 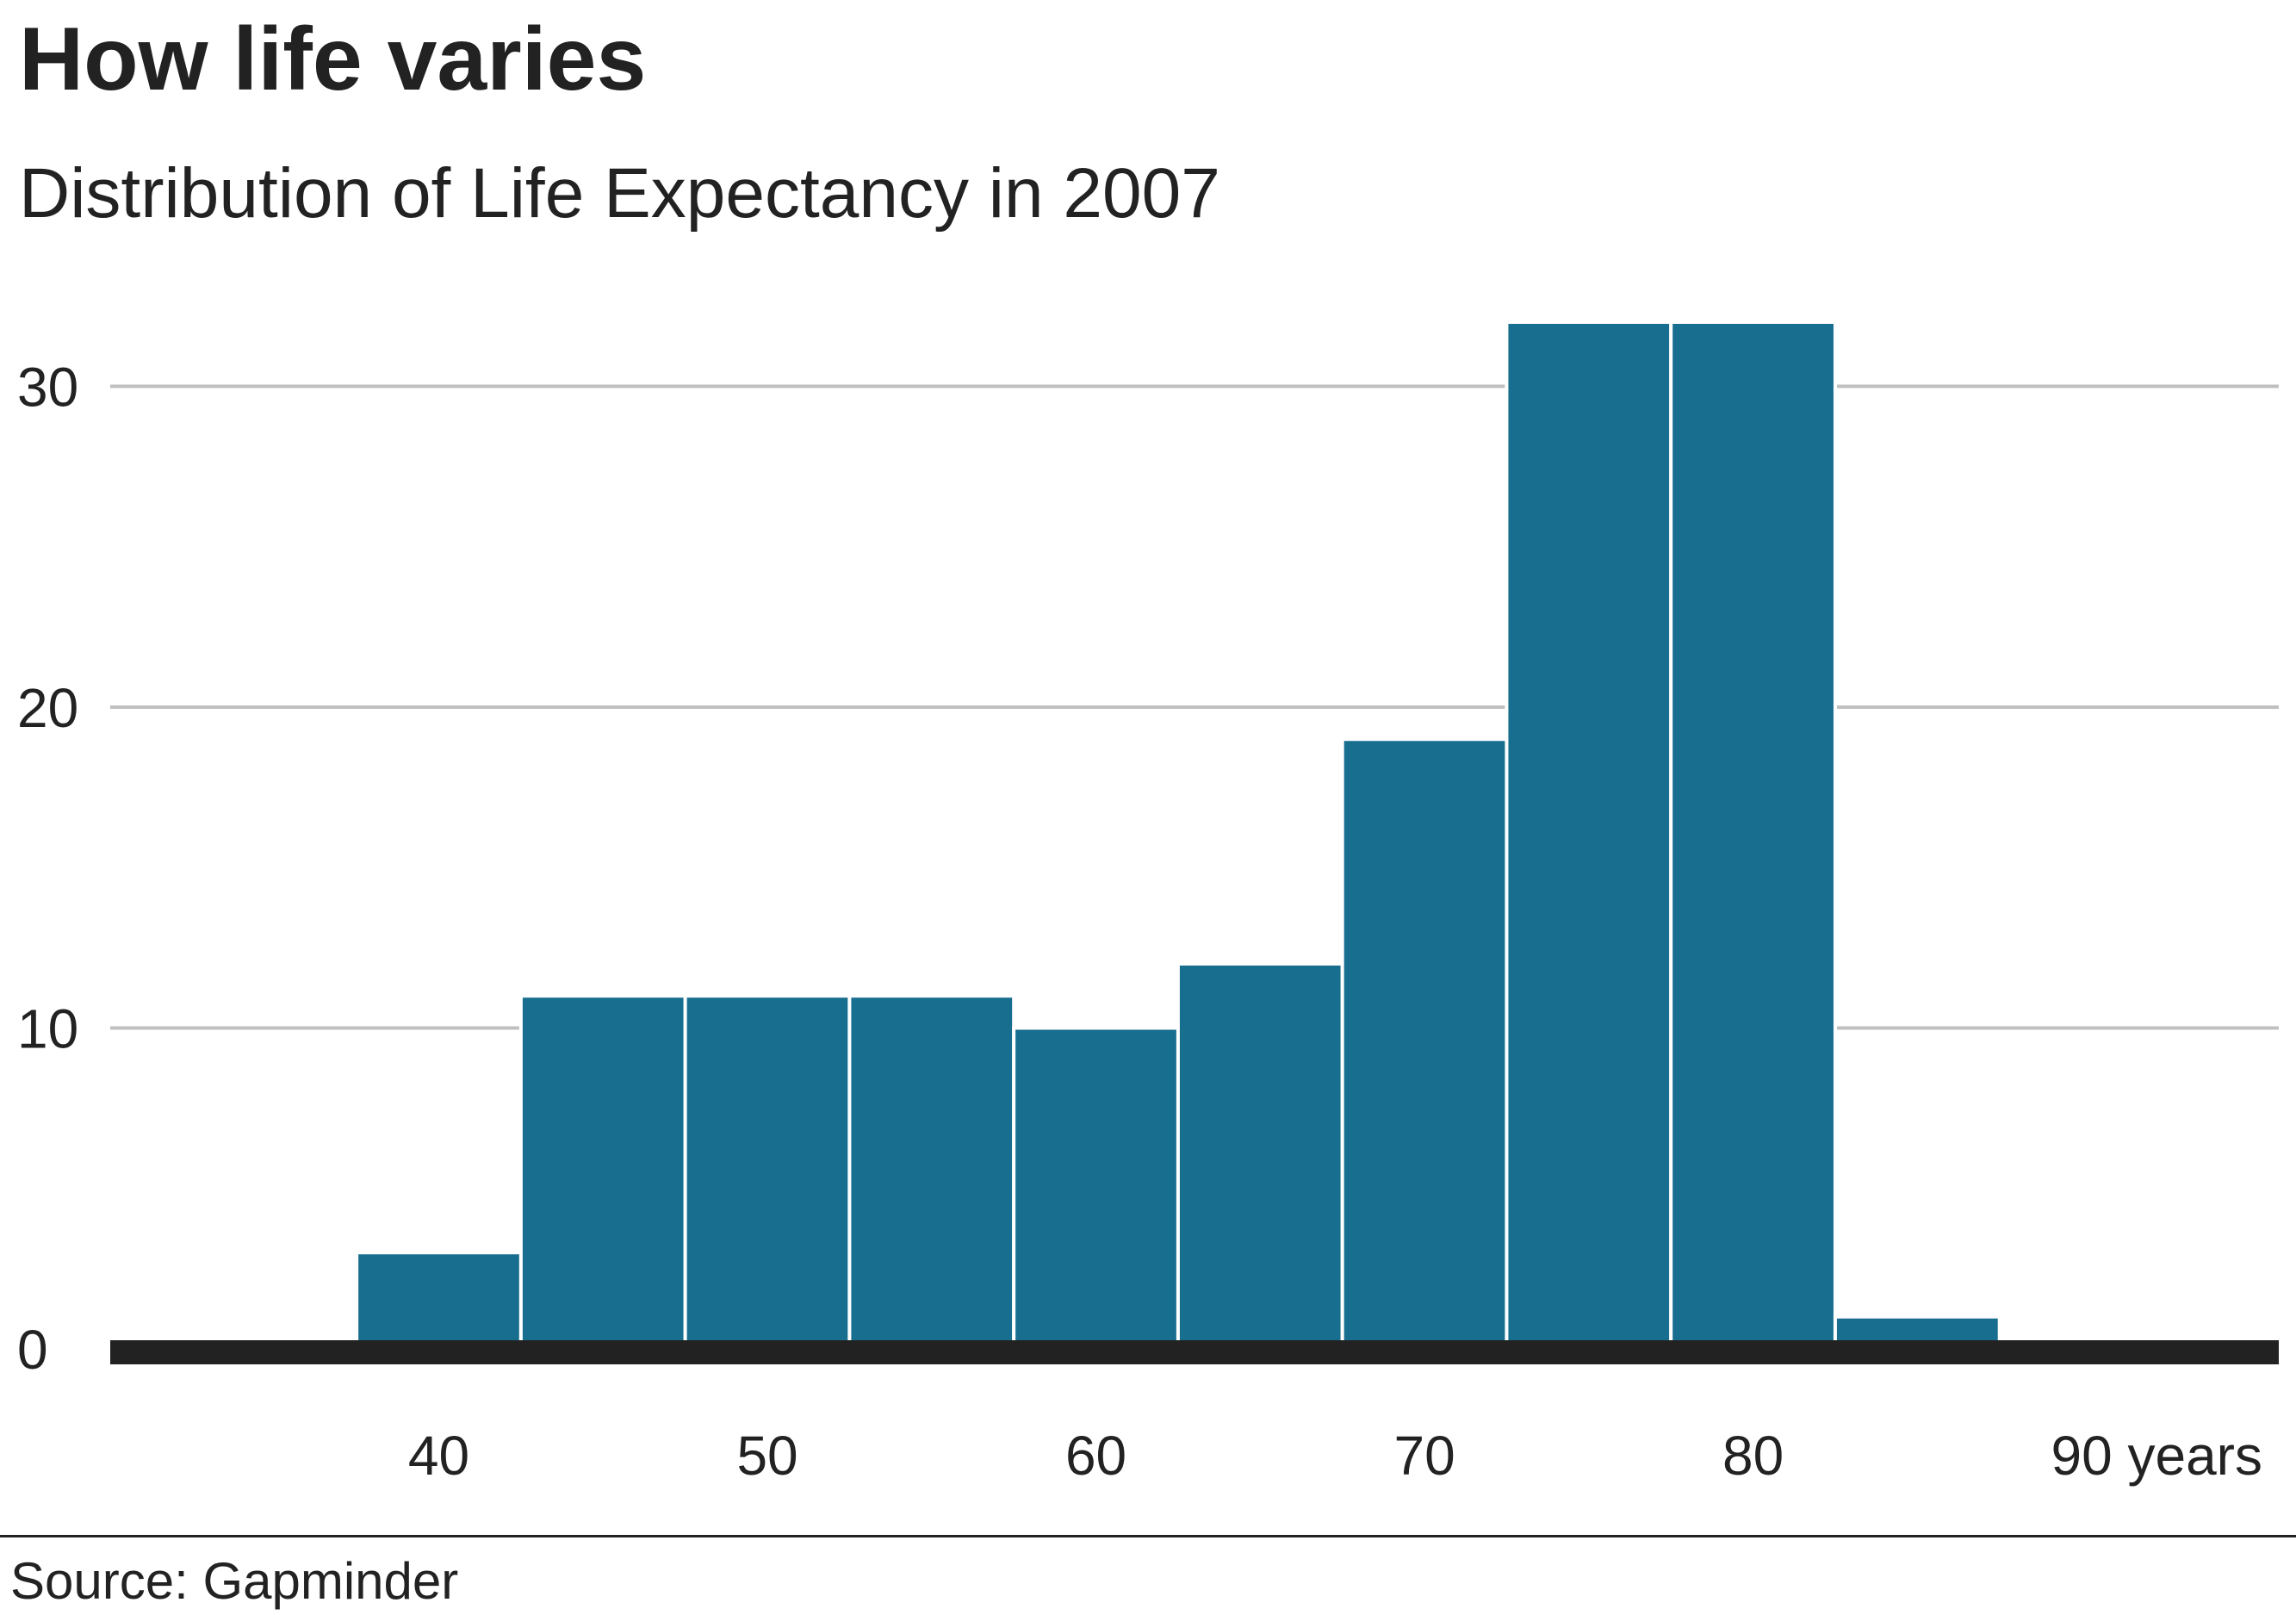 I want to click on x-tick-label: 50, so click(x=766, y=1456).